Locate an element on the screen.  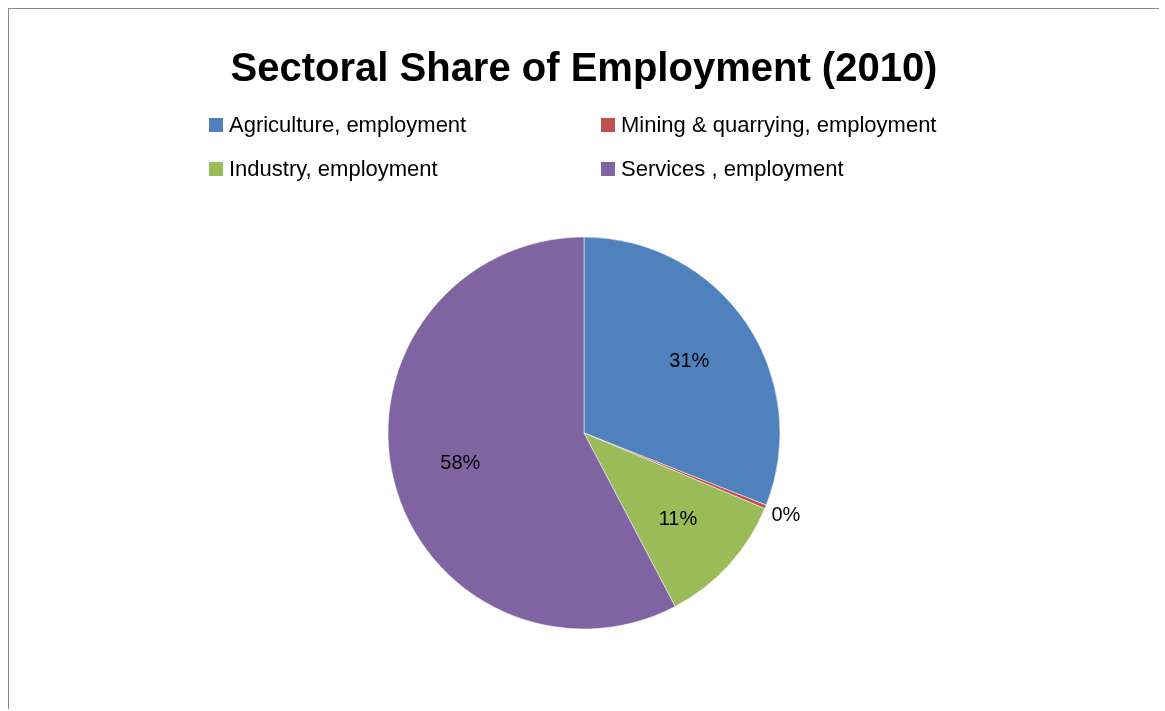
legend-label: Mining & quarrying, employment is located at coordinates (779, 125).